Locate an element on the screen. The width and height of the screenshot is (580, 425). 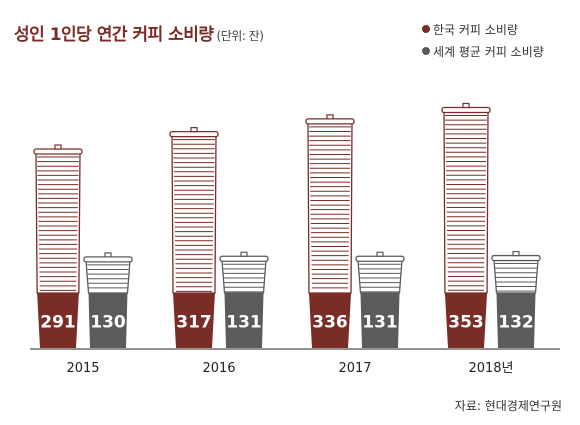
legend-swatch-world is located at coordinates (426, 51).